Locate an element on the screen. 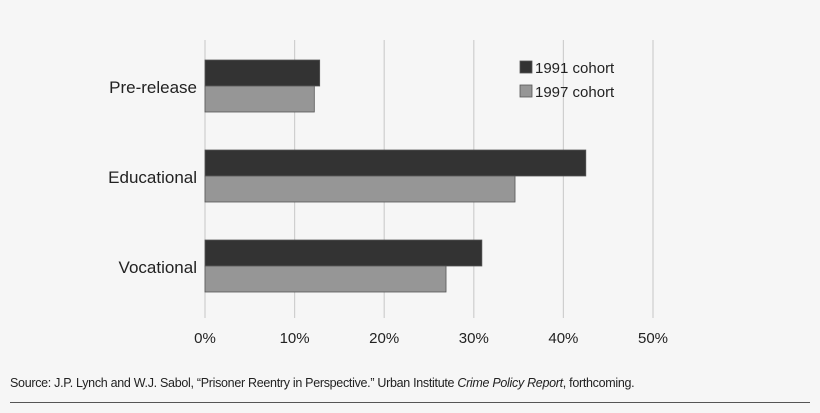 The width and height of the screenshot is (820, 413). legend-label: 1991 cohort is located at coordinates (575, 68).